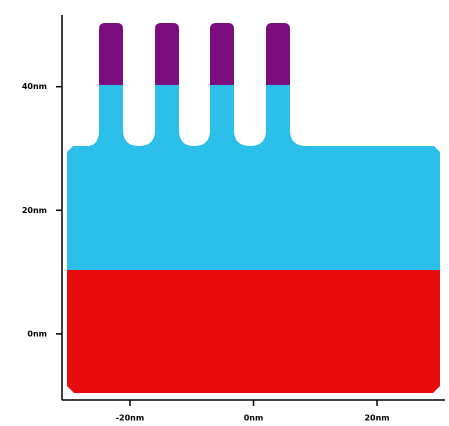 This screenshot has height=426, width=449. I want to click on y-tick-label: 20nm, so click(34, 210).